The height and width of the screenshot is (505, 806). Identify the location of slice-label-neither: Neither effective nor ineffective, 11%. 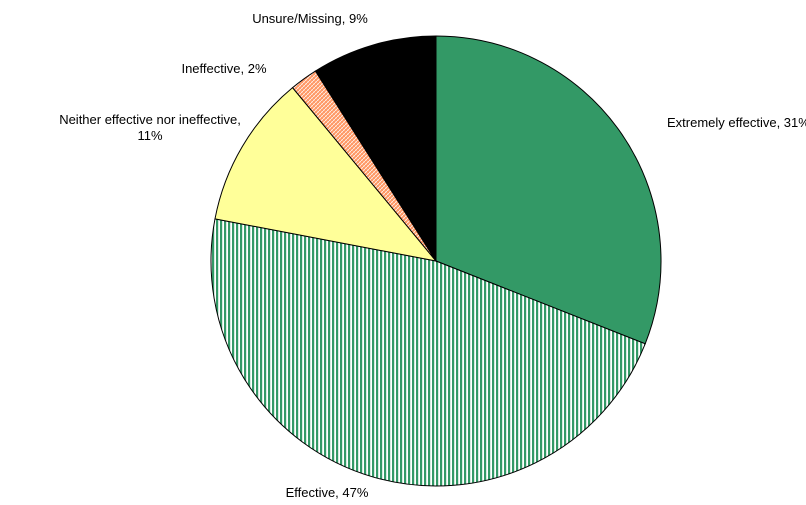
(150, 127).